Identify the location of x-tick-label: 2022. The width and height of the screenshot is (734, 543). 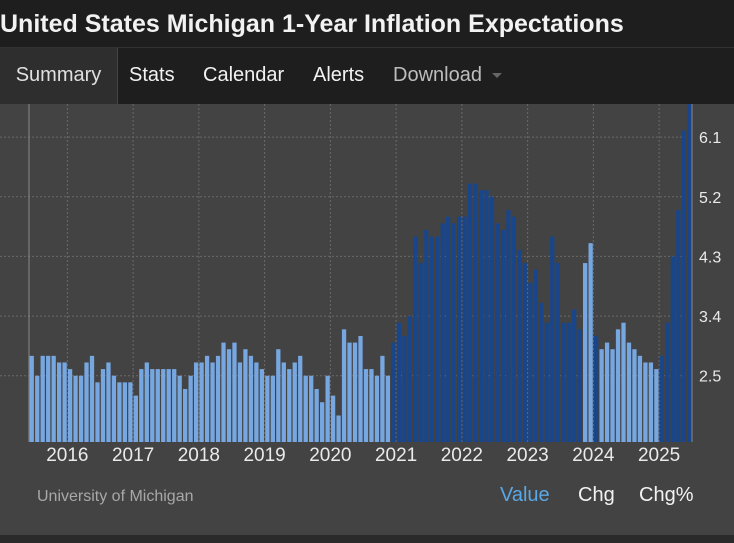
(462, 455).